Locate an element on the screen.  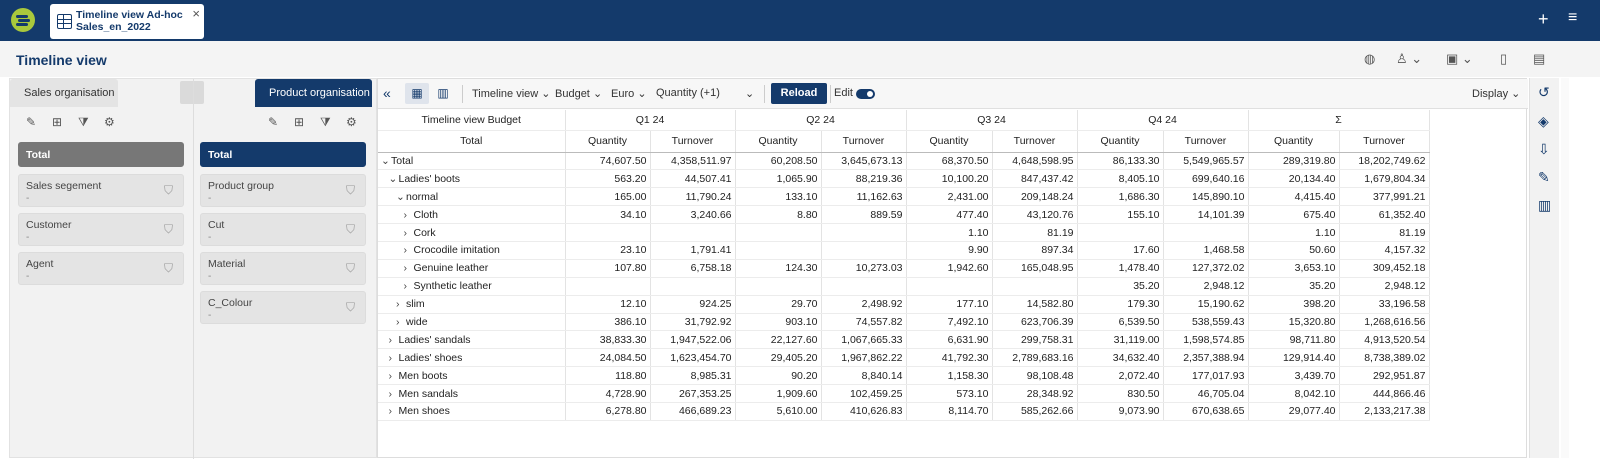
quantity-cell: 22,127.60 is located at coordinates (778, 340).